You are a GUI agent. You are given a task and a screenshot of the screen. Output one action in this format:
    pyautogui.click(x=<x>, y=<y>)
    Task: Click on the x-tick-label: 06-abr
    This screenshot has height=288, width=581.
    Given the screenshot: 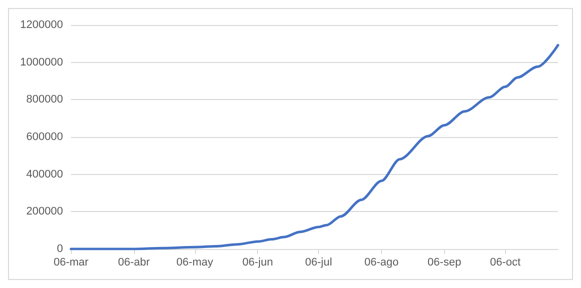 What is the action you would take?
    pyautogui.click(x=134, y=262)
    